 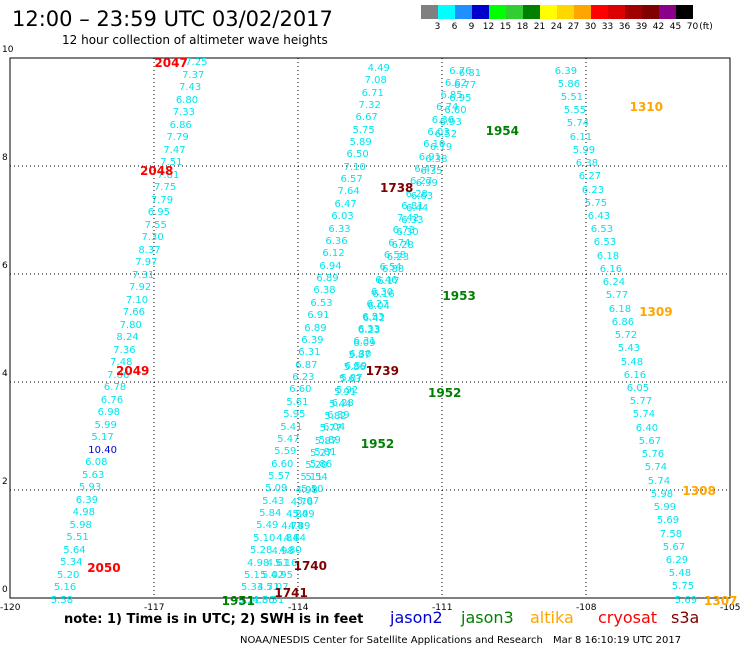 I want to click on pass-id-label: 2050, so click(x=104, y=568).